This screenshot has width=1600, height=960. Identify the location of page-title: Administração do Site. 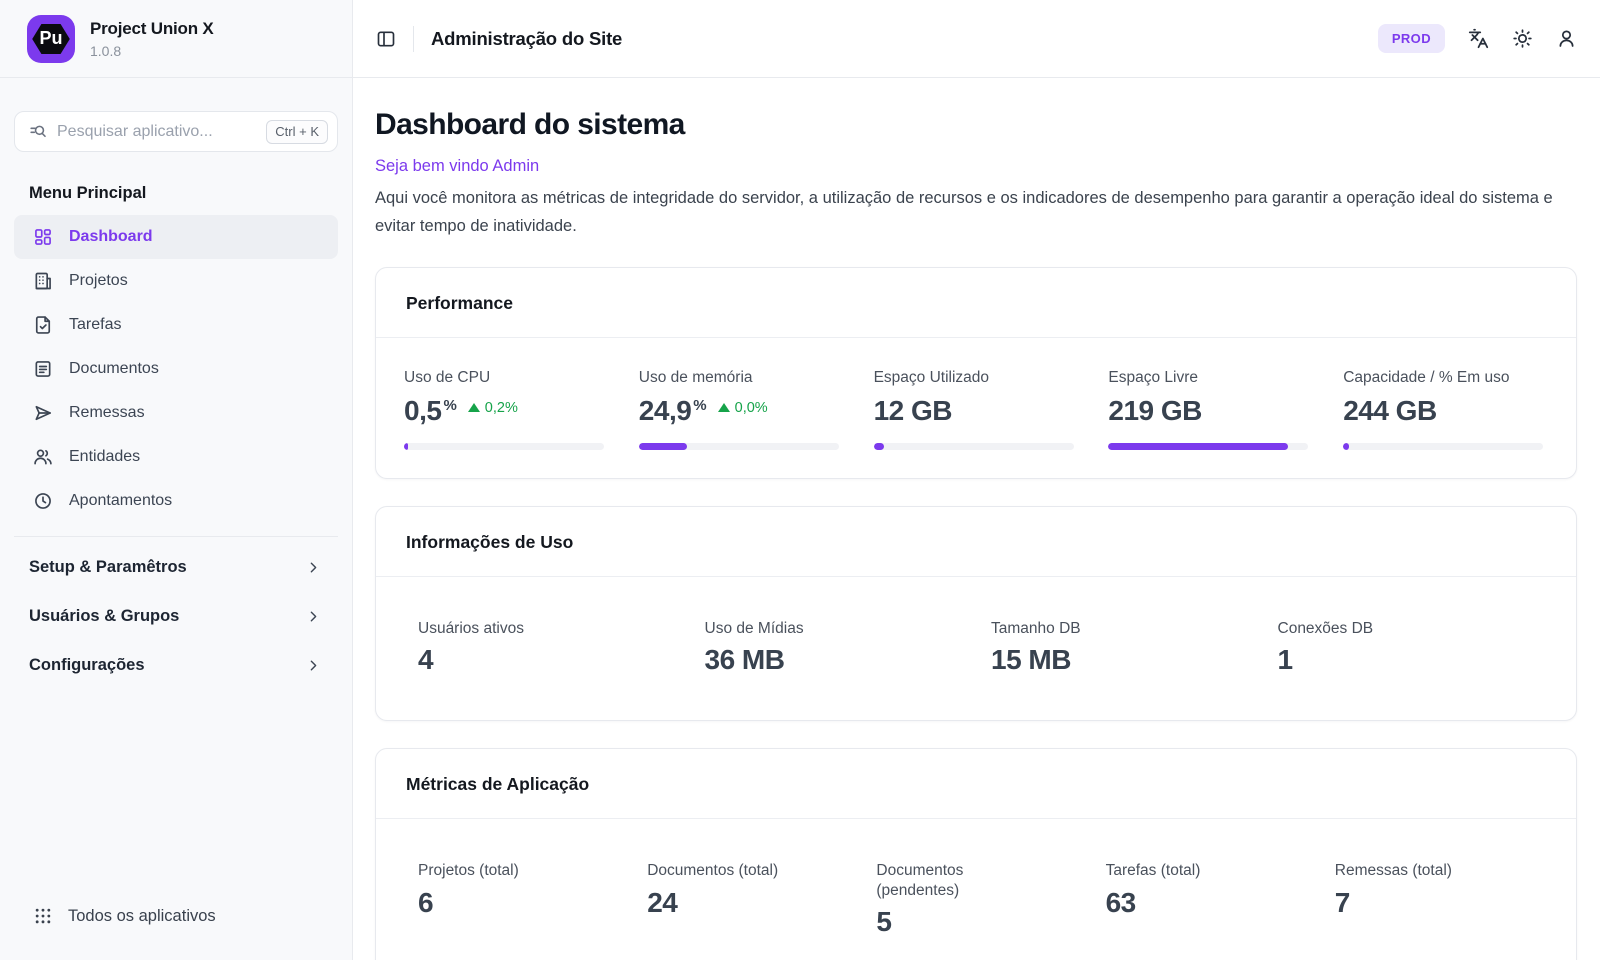
(527, 38).